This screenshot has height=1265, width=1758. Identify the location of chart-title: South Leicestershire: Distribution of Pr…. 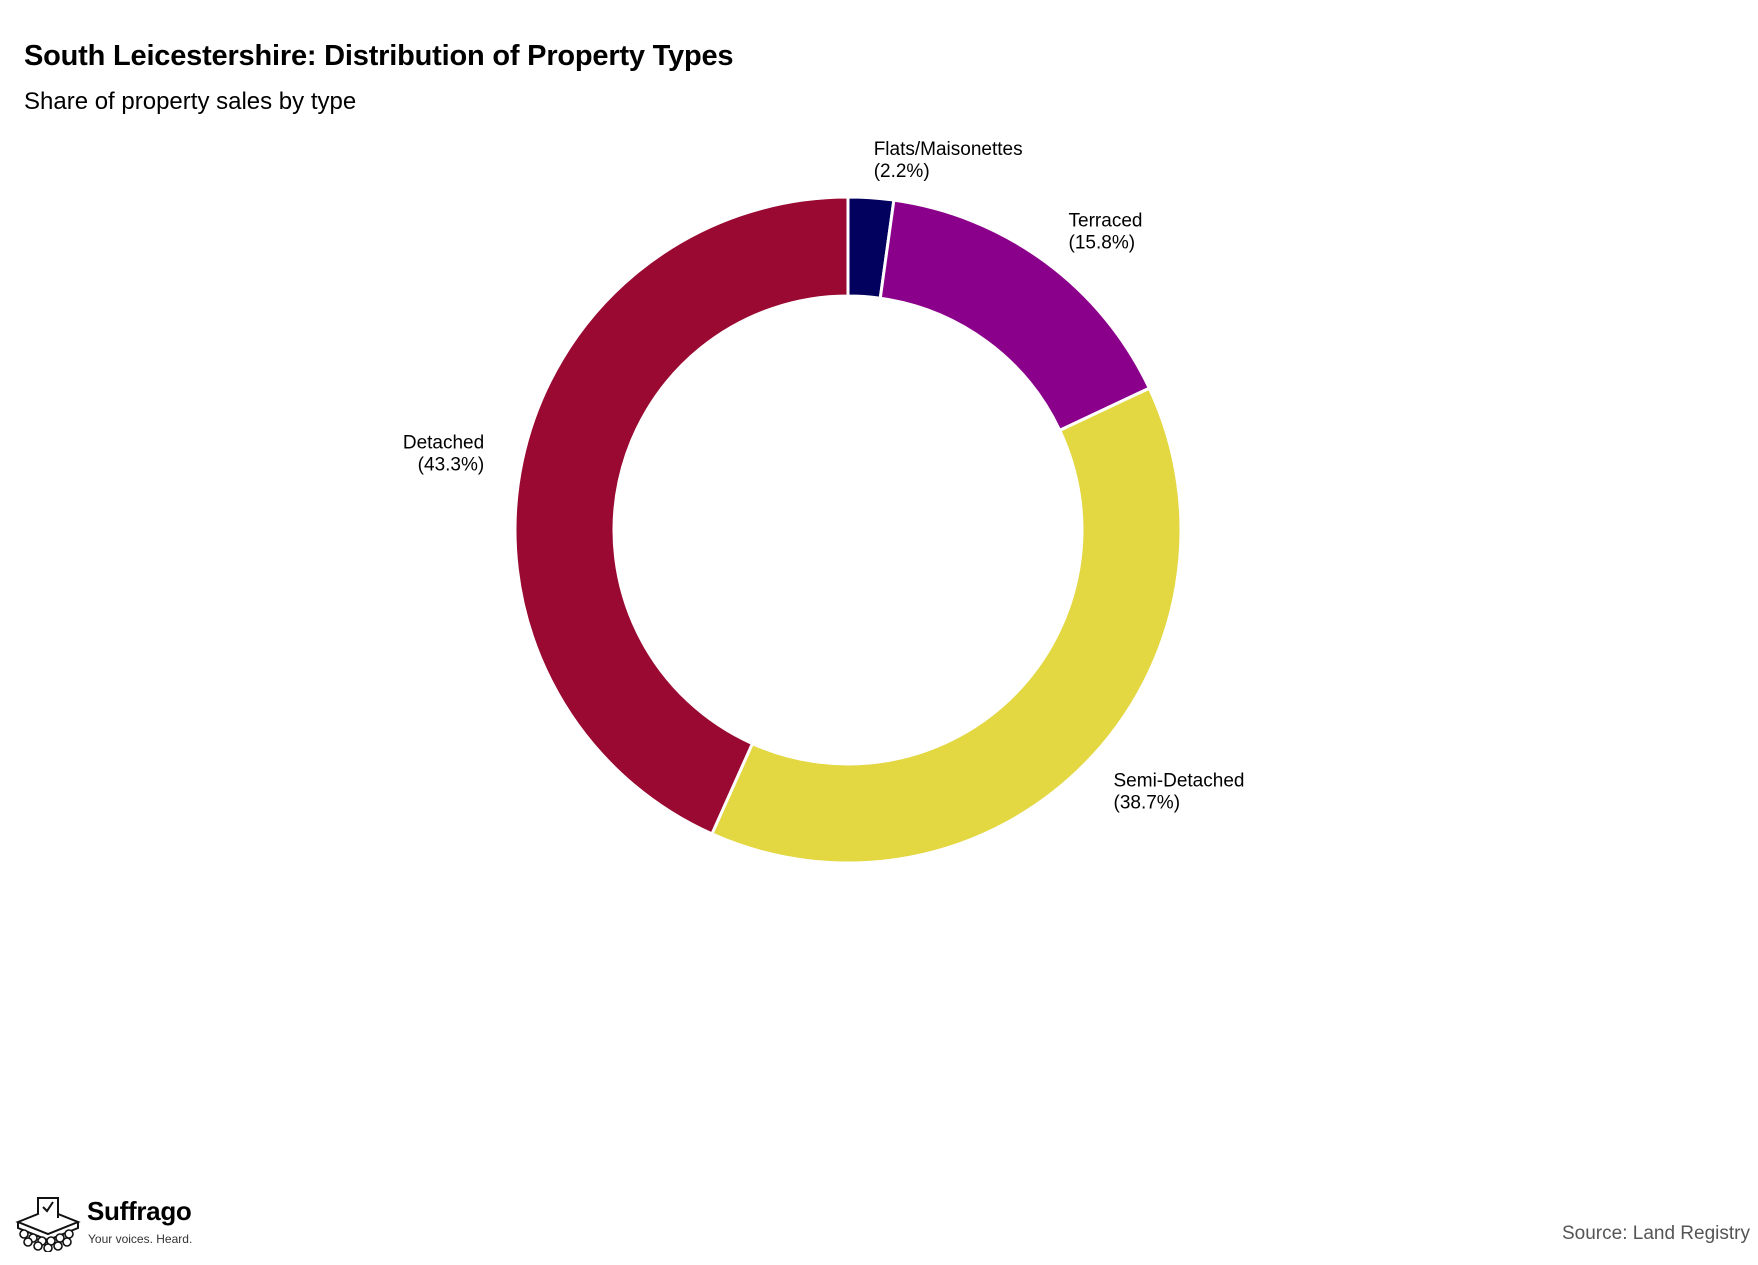
(379, 56).